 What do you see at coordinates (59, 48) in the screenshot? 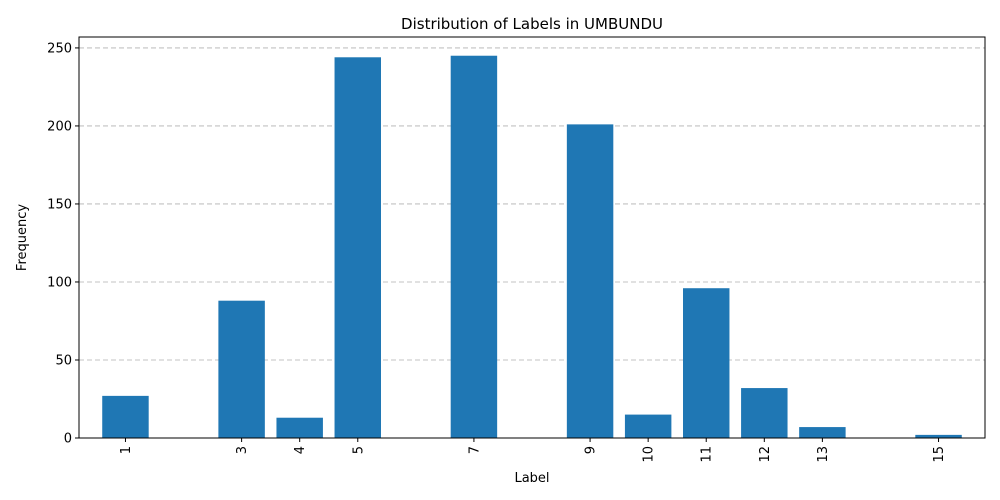
I see `y-tick-label: 250` at bounding box center [59, 48].